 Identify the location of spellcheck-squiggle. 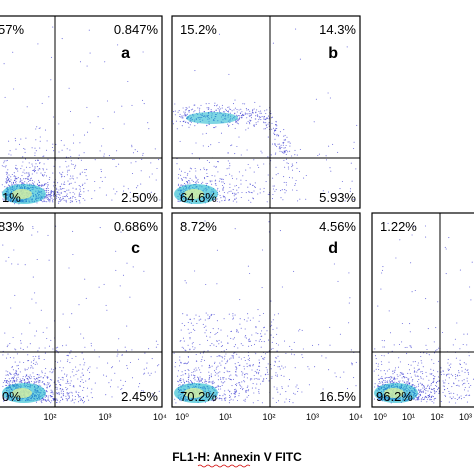
(224, 466).